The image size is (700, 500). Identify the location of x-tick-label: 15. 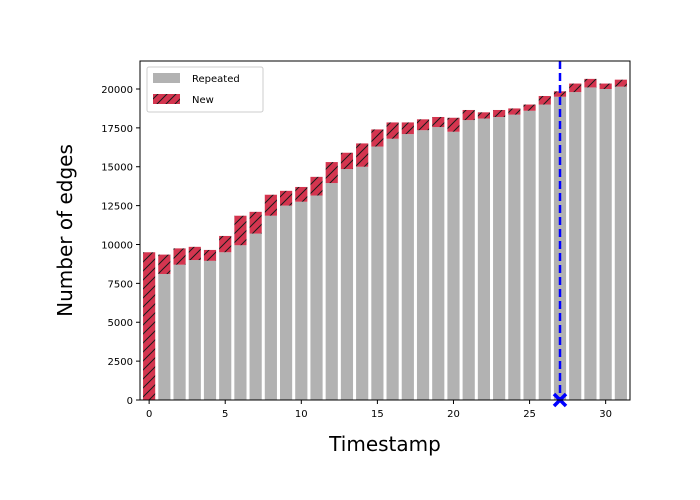
(377, 414).